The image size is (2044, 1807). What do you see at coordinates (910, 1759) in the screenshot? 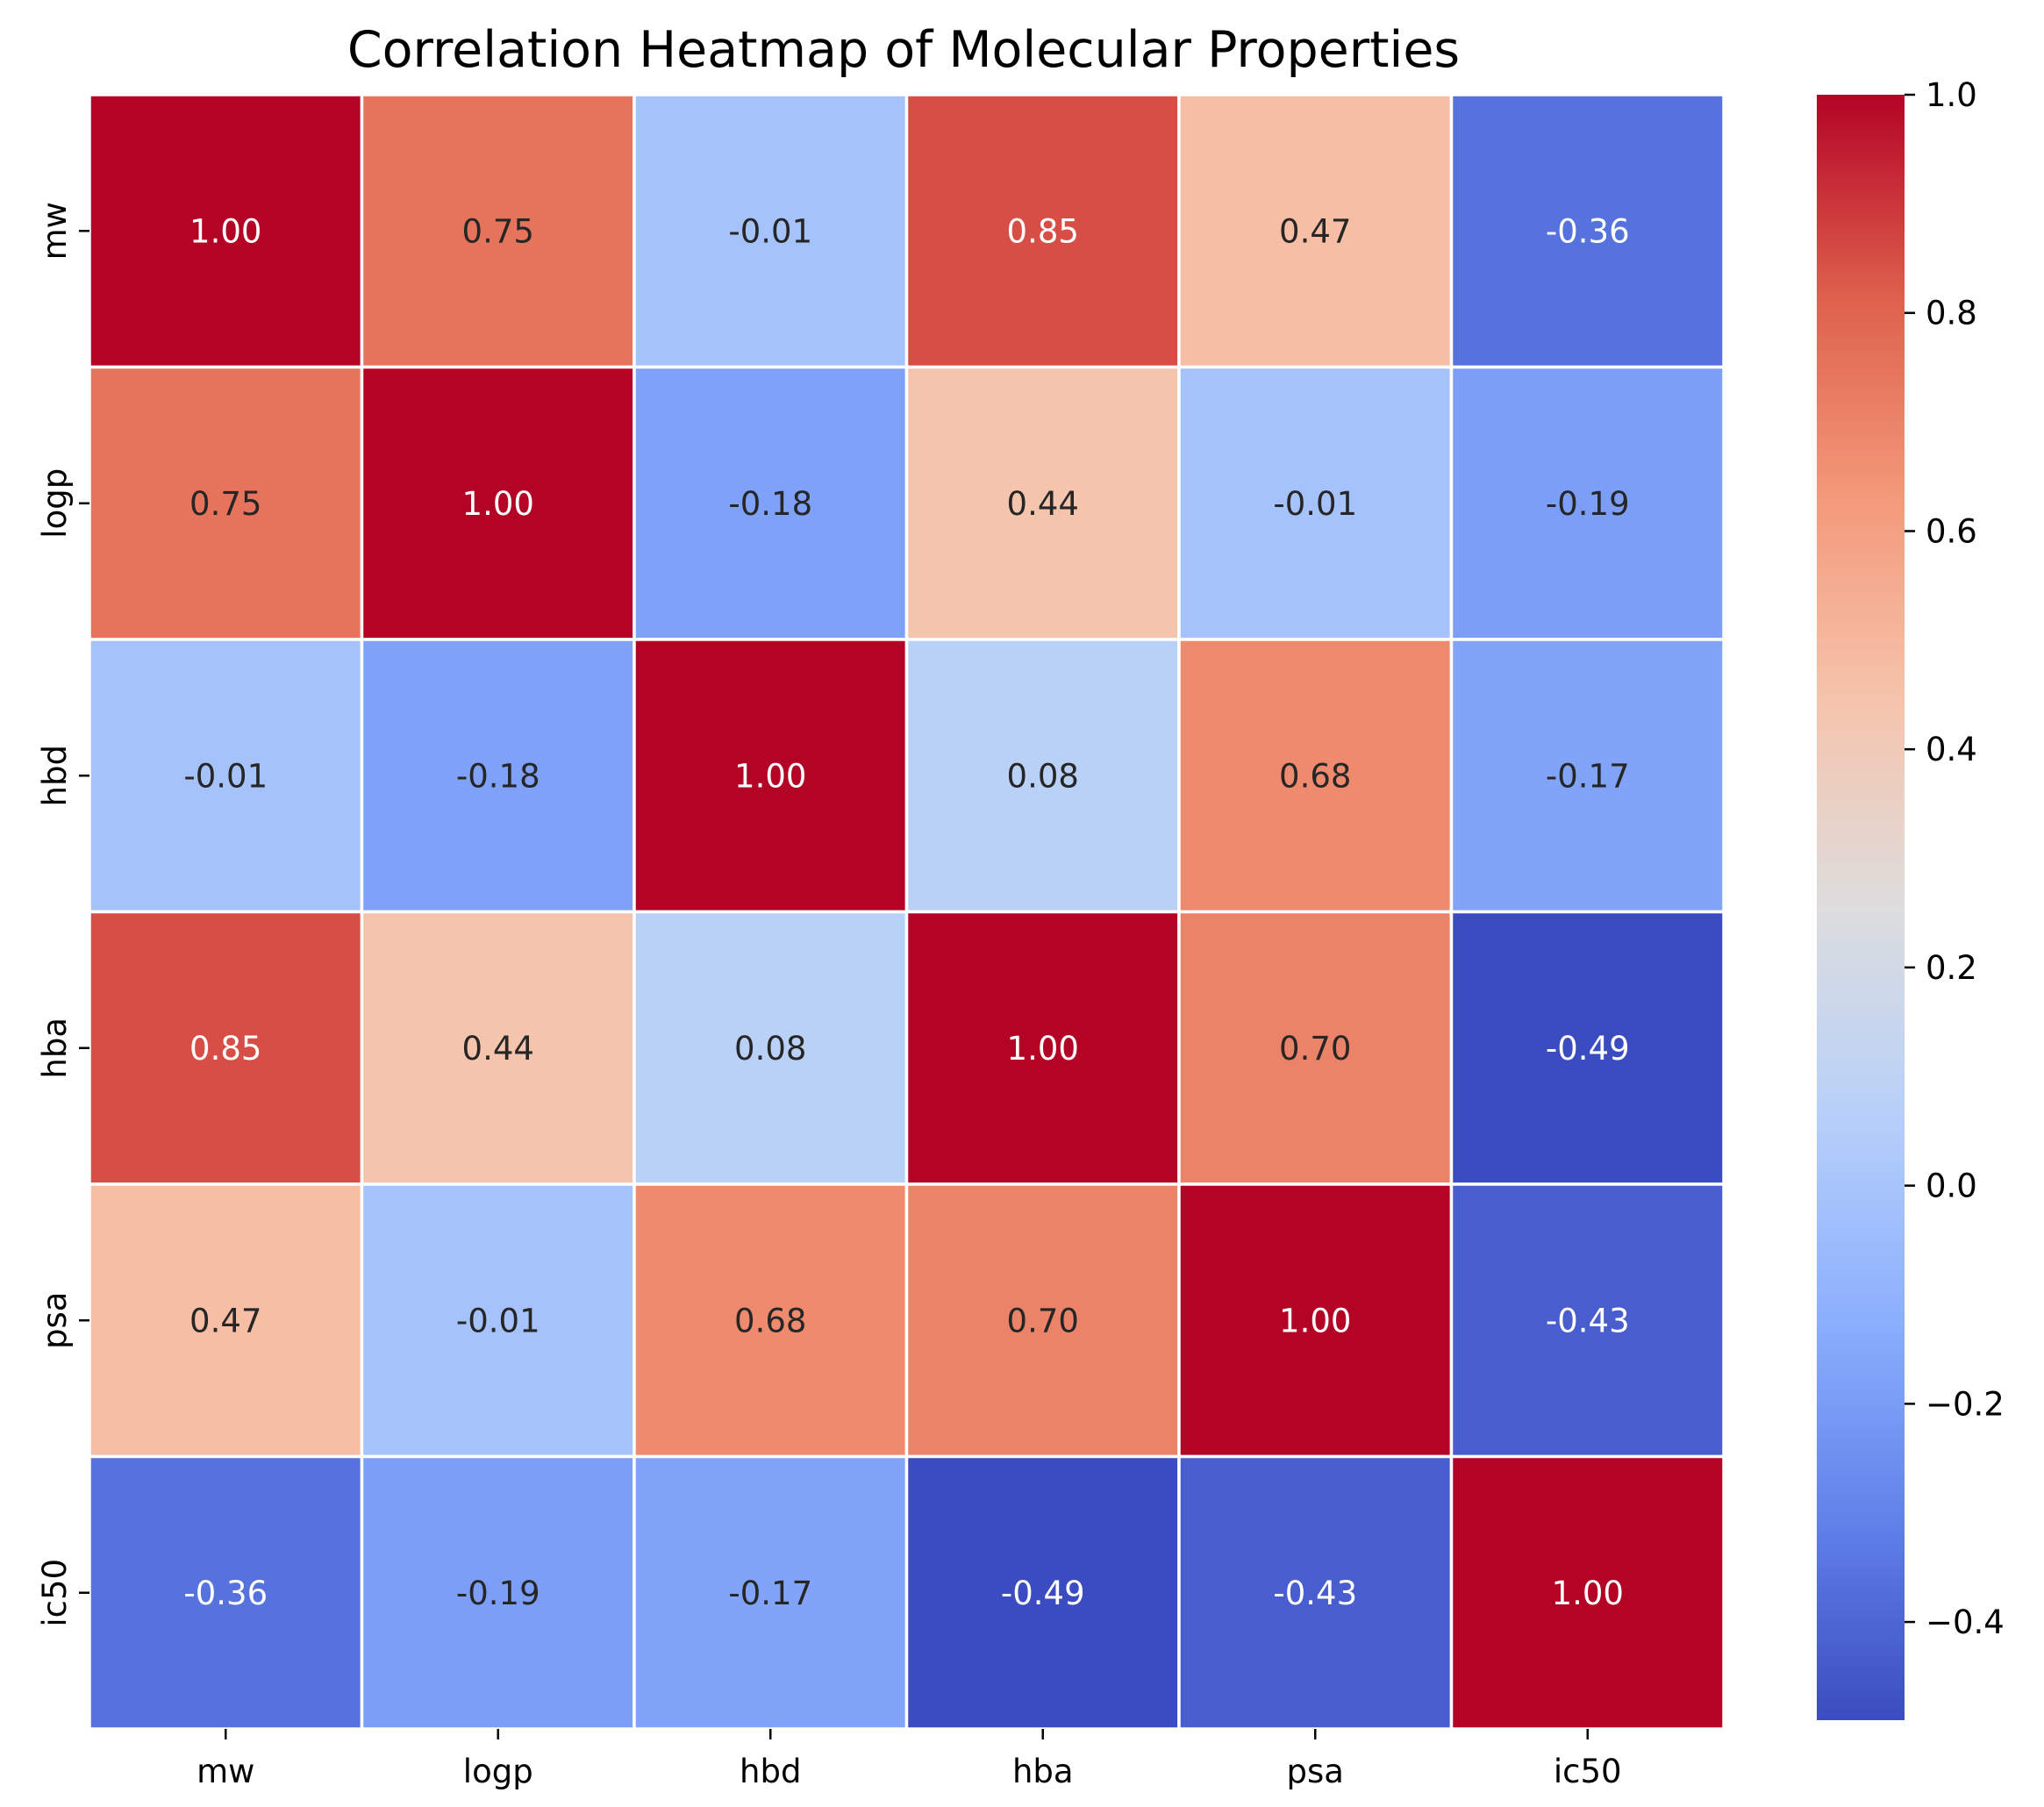
I see `x-axis: mw logp hbd hba psa ic50` at bounding box center [910, 1759].